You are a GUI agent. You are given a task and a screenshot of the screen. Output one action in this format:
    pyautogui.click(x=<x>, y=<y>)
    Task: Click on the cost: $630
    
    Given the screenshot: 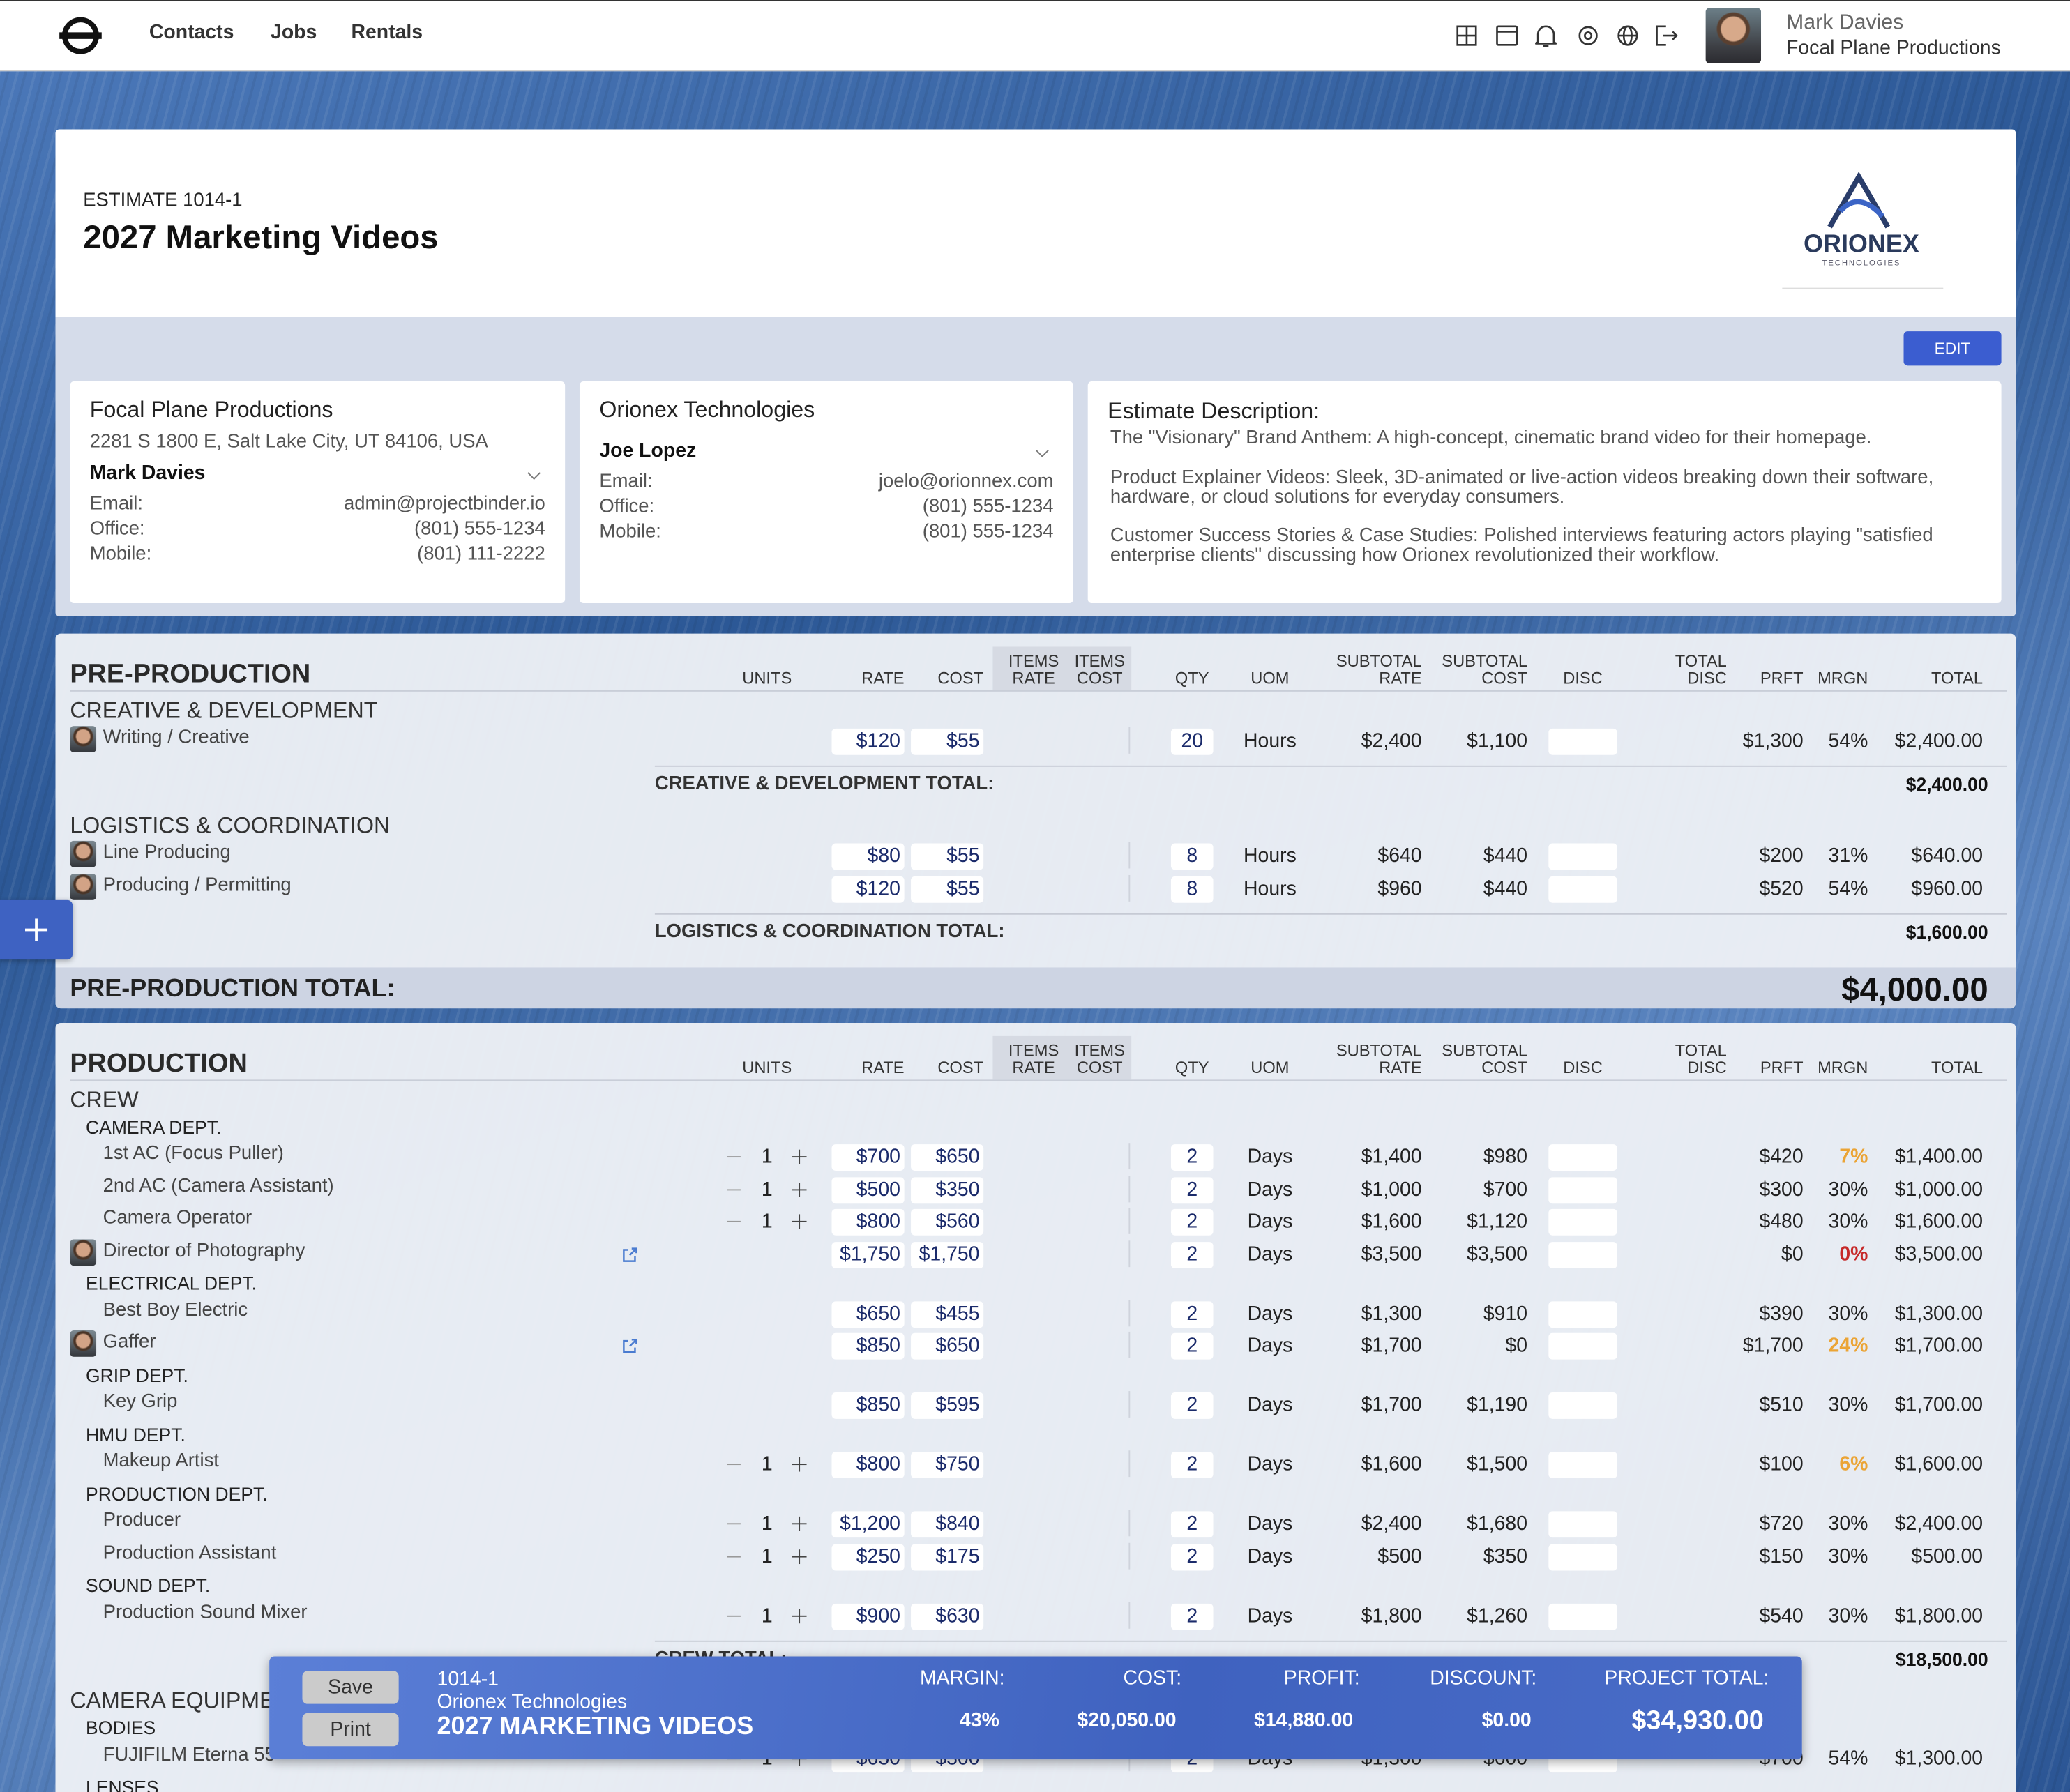 What is the action you would take?
    pyautogui.click(x=948, y=1616)
    